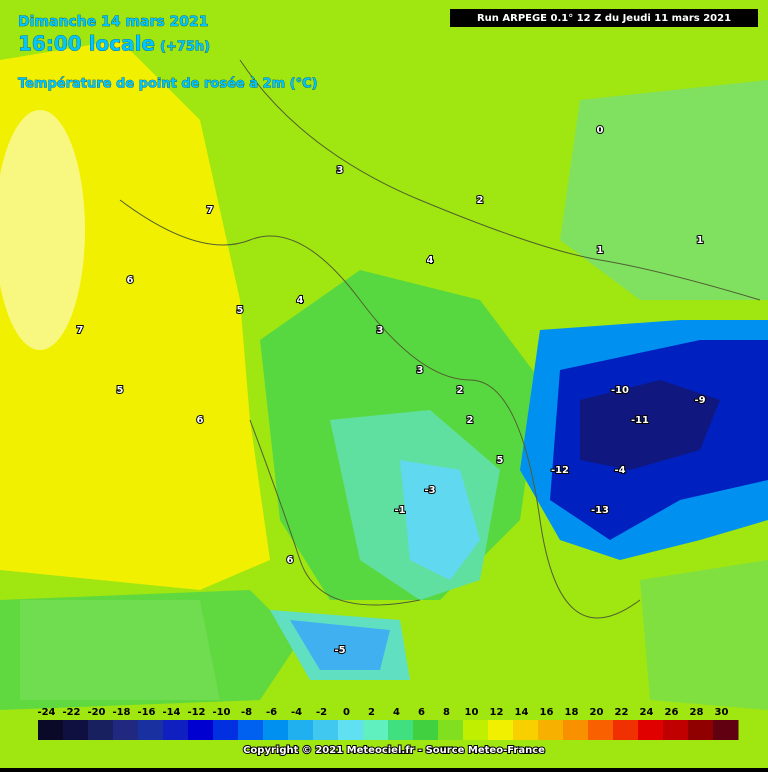  What do you see at coordinates (446, 712) in the screenshot?
I see `legend-label: 8` at bounding box center [446, 712].